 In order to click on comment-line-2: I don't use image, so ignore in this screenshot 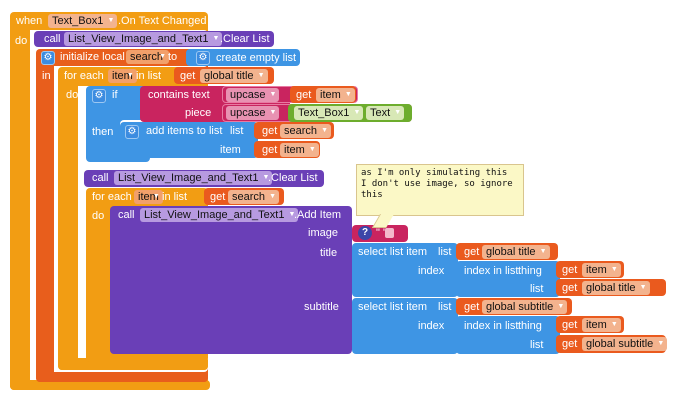, I will do `click(437, 184)`.